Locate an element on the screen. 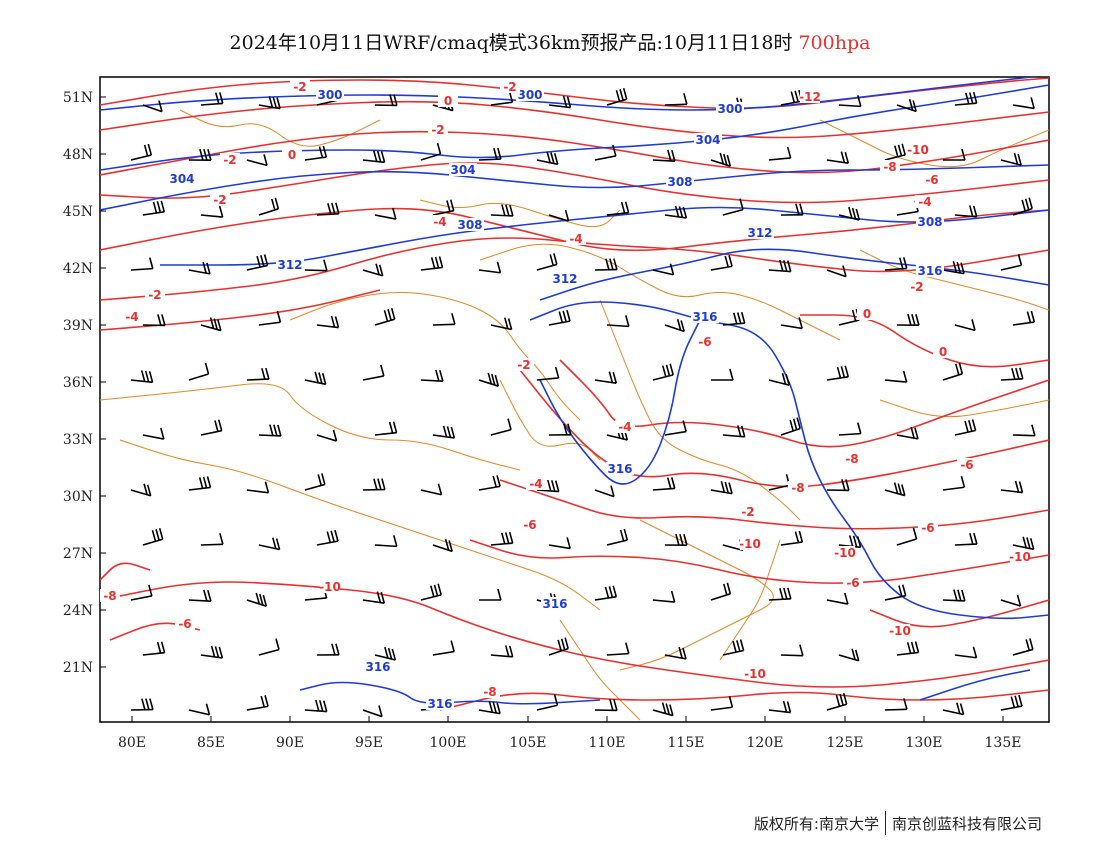 This screenshot has width=1100, height=850. lat-tick-label: 30N is located at coordinates (78, 497).